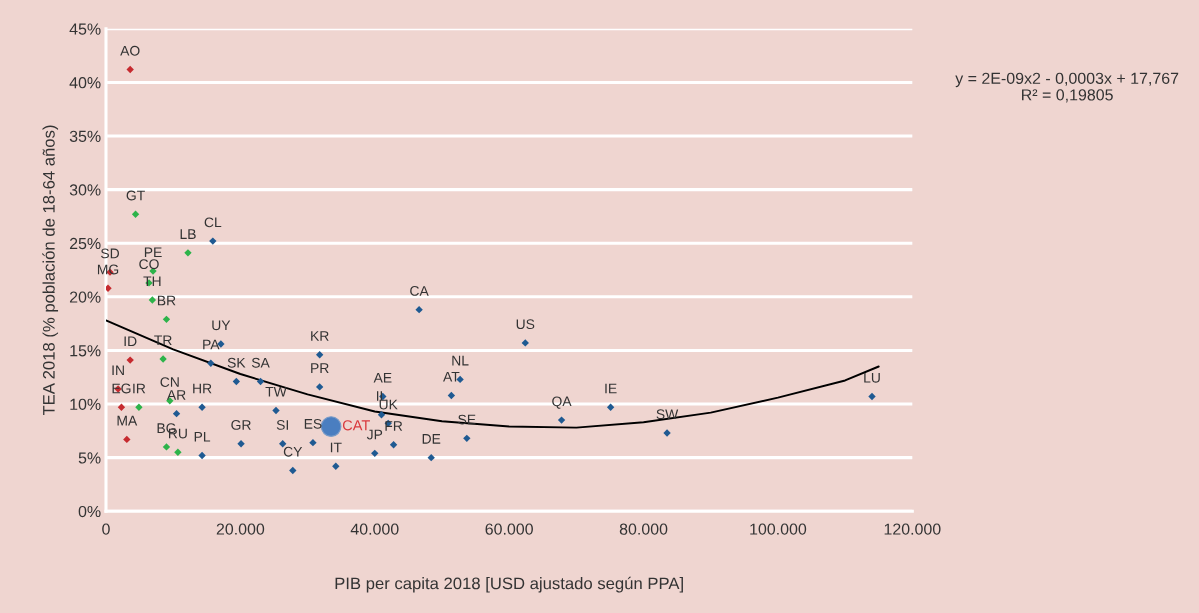  What do you see at coordinates (611, 388) in the screenshot?
I see `annotation: IE` at bounding box center [611, 388].